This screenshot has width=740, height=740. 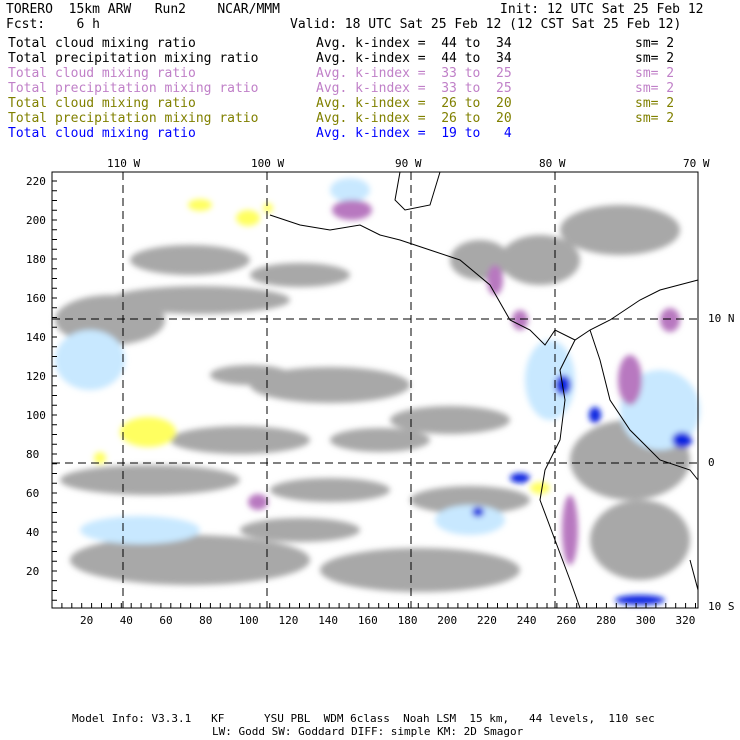 What do you see at coordinates (36, 298) in the screenshot?
I see `y-tick-label: 160` at bounding box center [36, 298].